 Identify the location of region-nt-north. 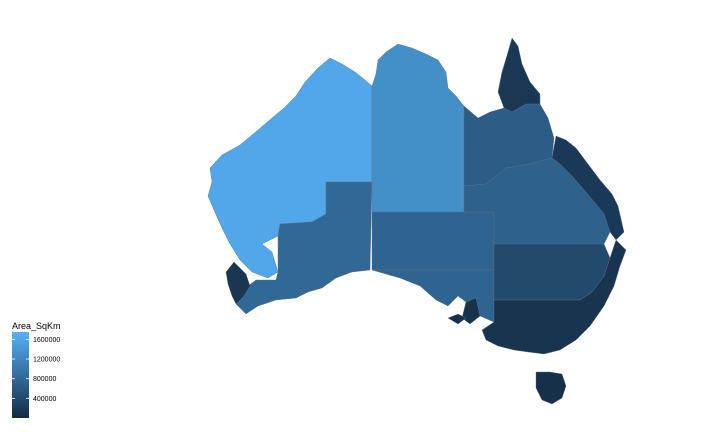
(418, 128).